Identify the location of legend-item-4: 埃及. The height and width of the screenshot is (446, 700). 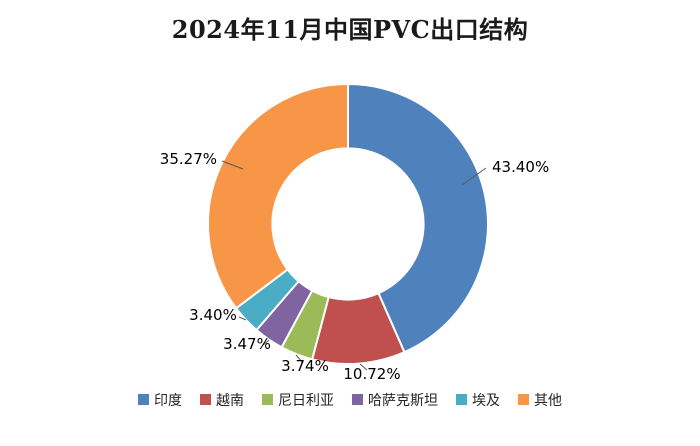
(478, 400).